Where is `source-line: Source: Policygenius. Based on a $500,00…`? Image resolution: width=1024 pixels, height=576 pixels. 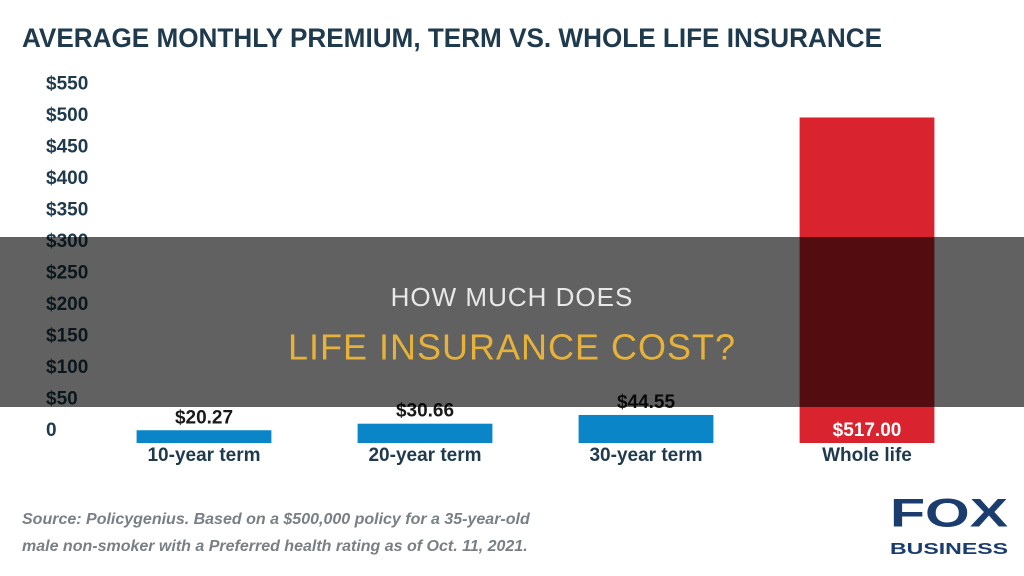
source-line: Source: Policygenius. Based on a $500,00… is located at coordinates (276, 519).